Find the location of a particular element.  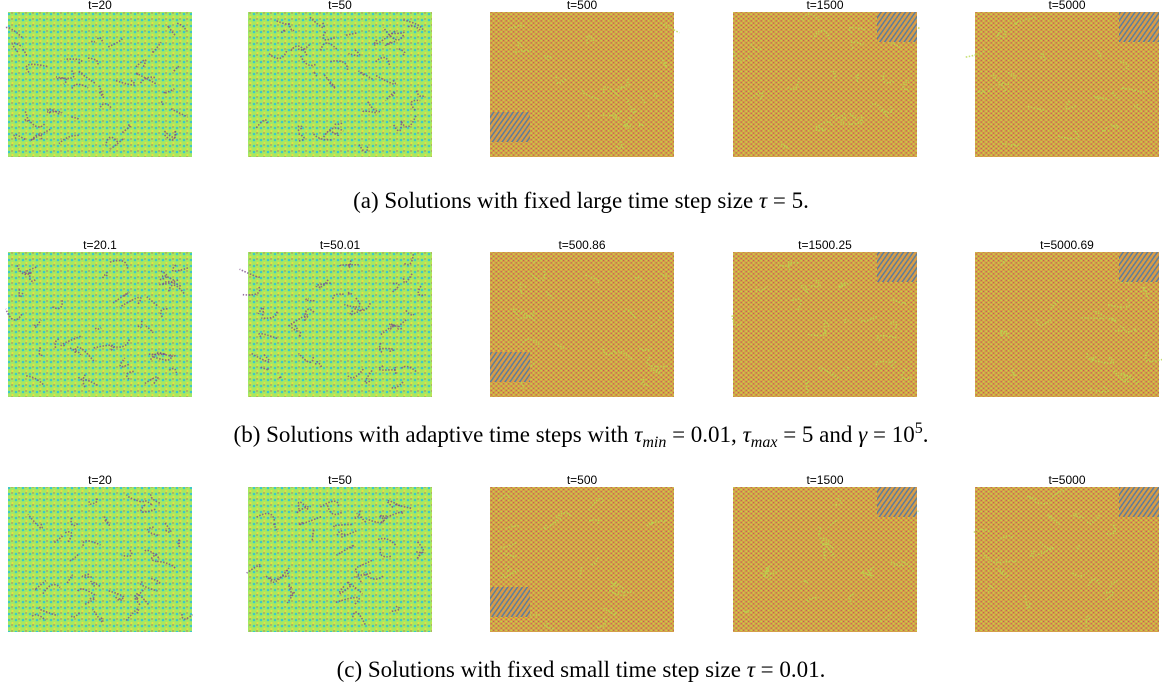

panel-title: t=500.86 is located at coordinates (581, 245).